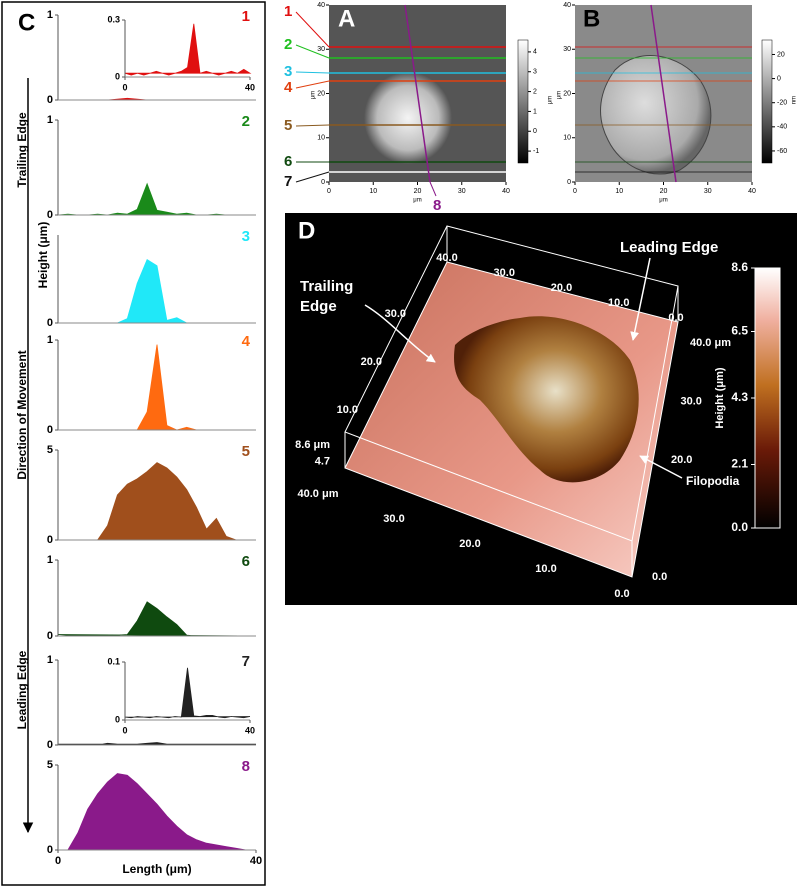 This screenshot has width=800, height=888. I want to click on y-axis-label: Height (μm), so click(43, 255).